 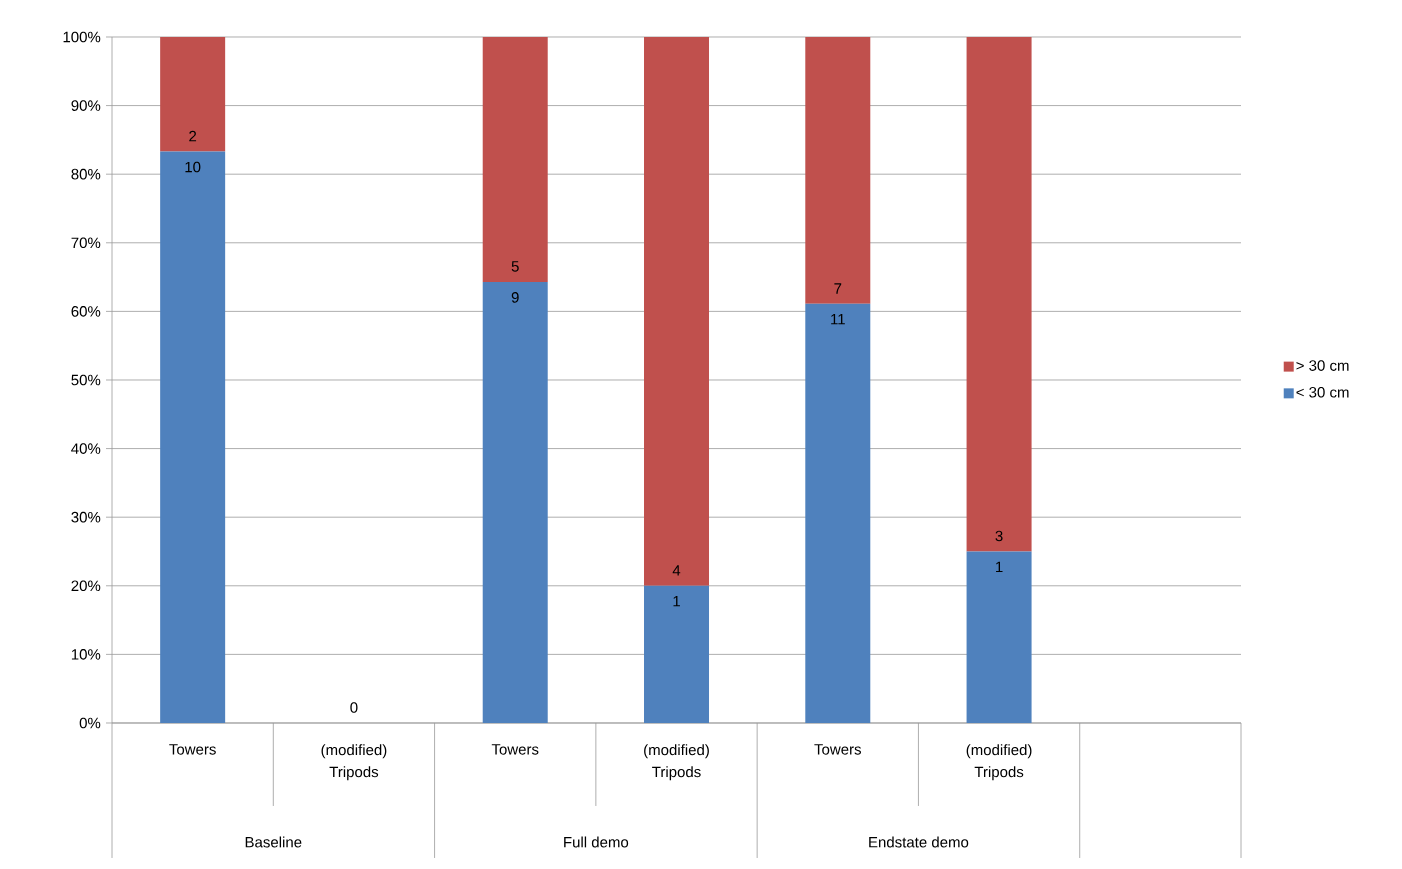 What do you see at coordinates (1322, 392) in the screenshot?
I see `legend-label: < 30 cm` at bounding box center [1322, 392].